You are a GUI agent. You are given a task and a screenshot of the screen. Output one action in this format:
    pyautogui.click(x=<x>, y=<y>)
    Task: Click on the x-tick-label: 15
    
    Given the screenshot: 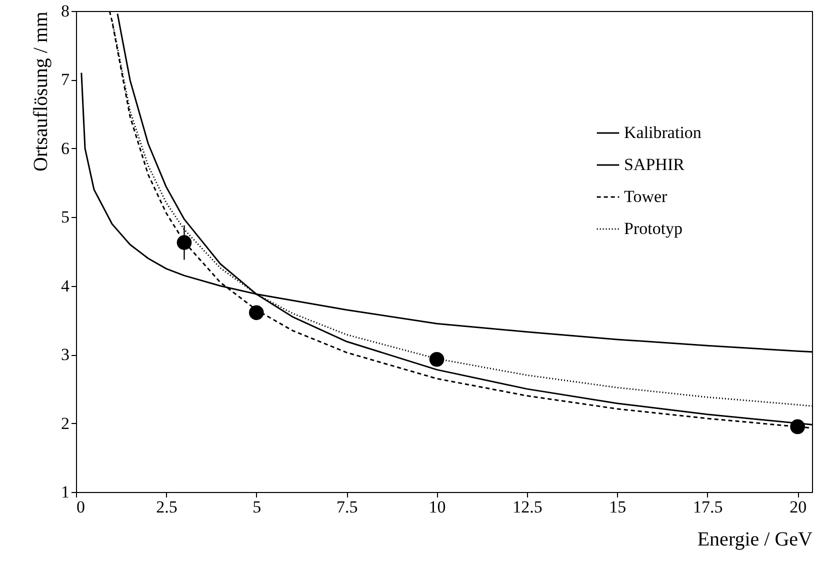 What is the action you would take?
    pyautogui.click(x=617, y=507)
    